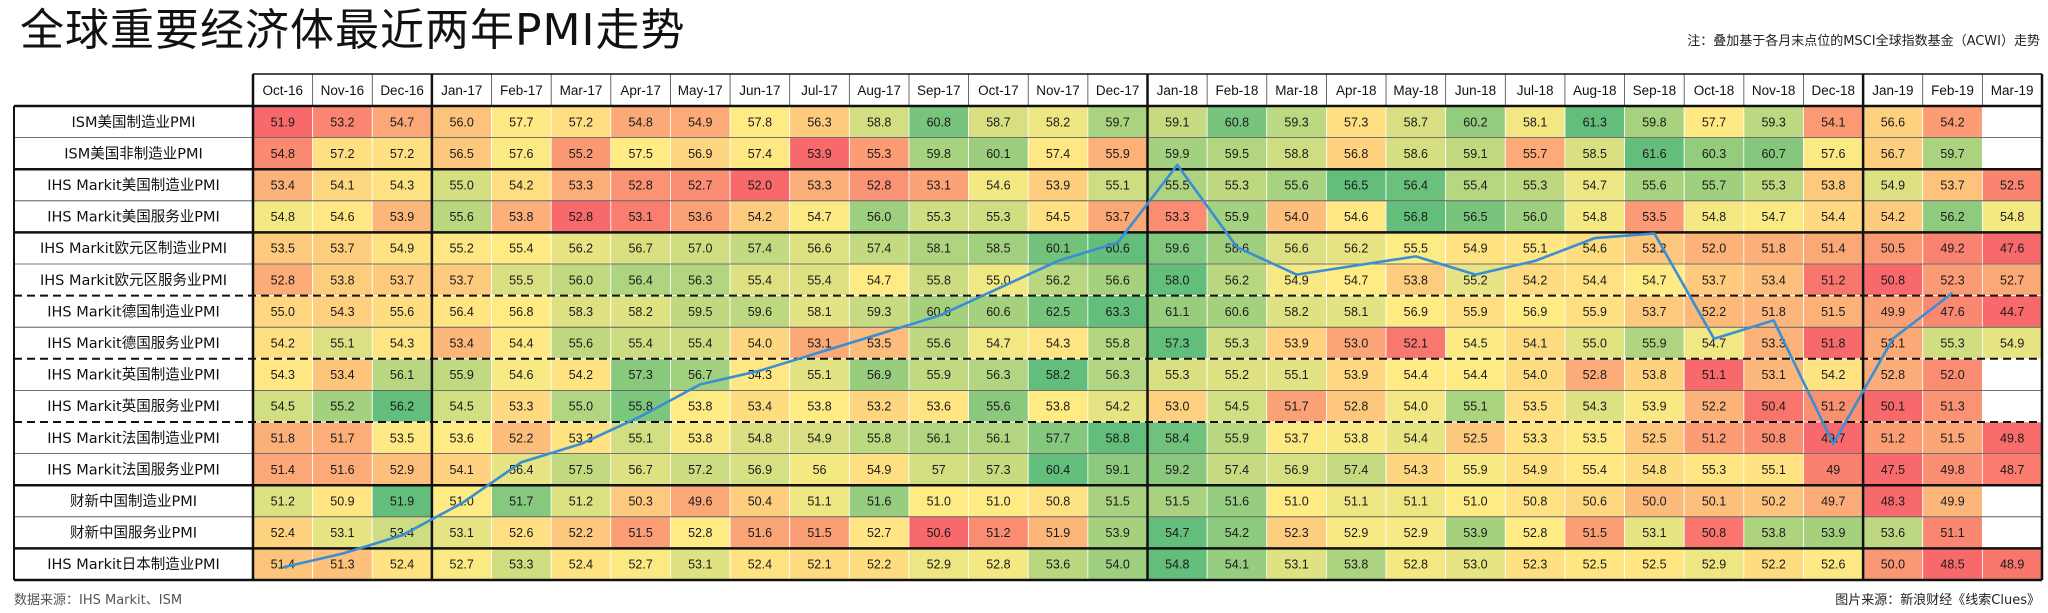  I want to click on cell-value: 54.2, so click(1118, 407).